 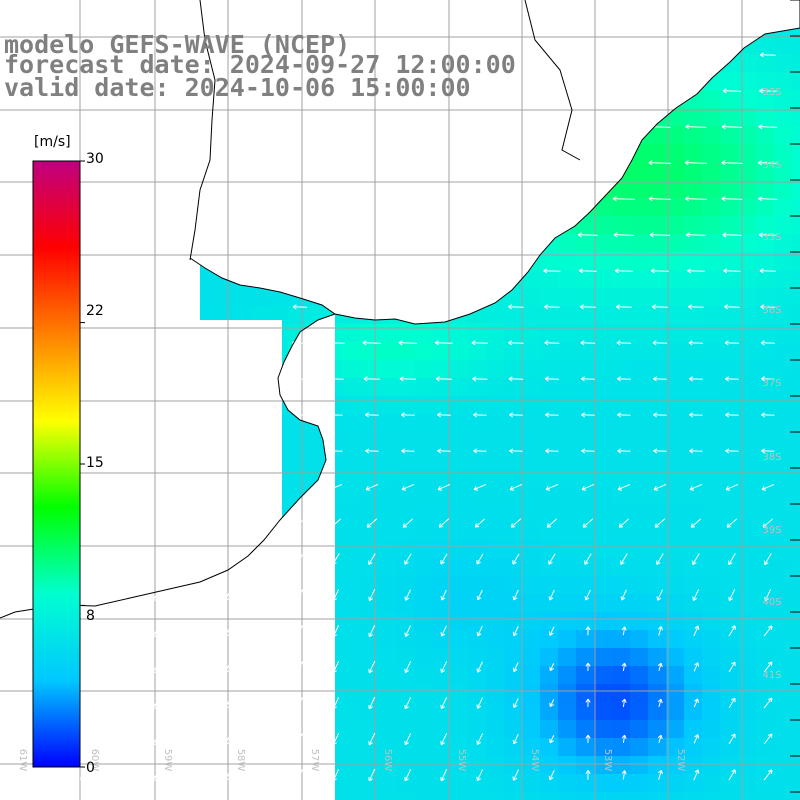 I want to click on lon-label: 53W, so click(x=607, y=760).